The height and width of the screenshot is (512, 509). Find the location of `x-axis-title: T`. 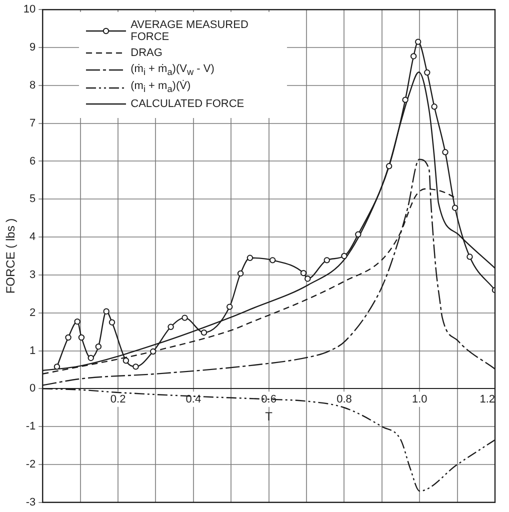

x-axis-title: T is located at coordinates (269, 416).